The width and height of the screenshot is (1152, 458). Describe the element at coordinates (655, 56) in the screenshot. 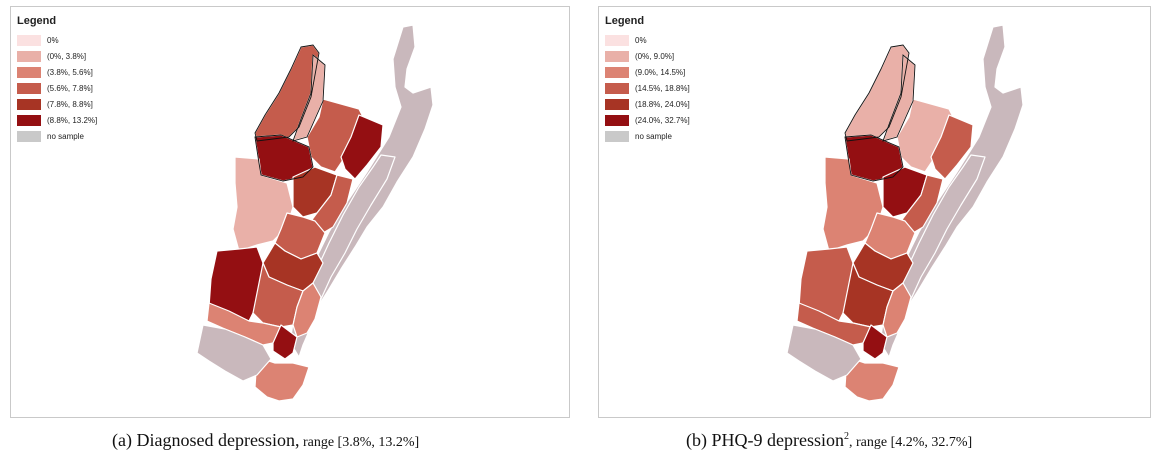

I see `legend-label: (0%, 9.0%]` at that location.